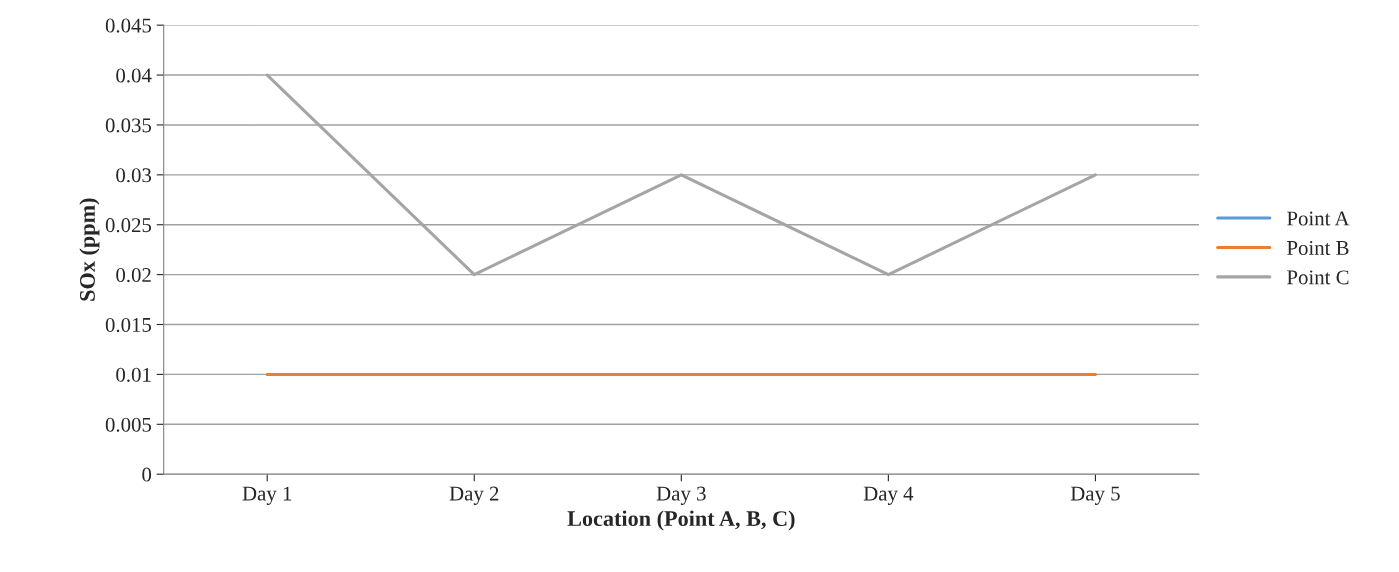 The image size is (1399, 572). I want to click on x-tick-label: Day 2, so click(474, 495).